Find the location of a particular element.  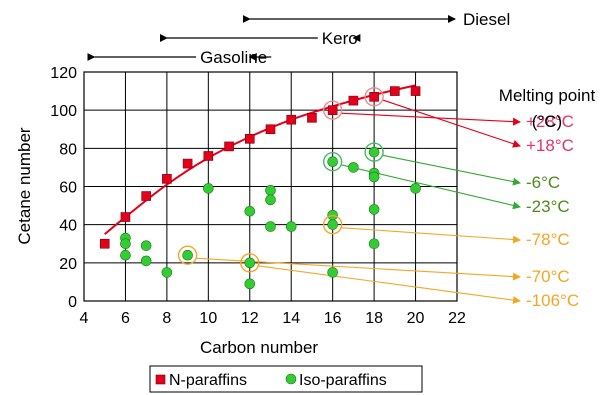

x-axis-label: Carbon number is located at coordinates (259, 347).